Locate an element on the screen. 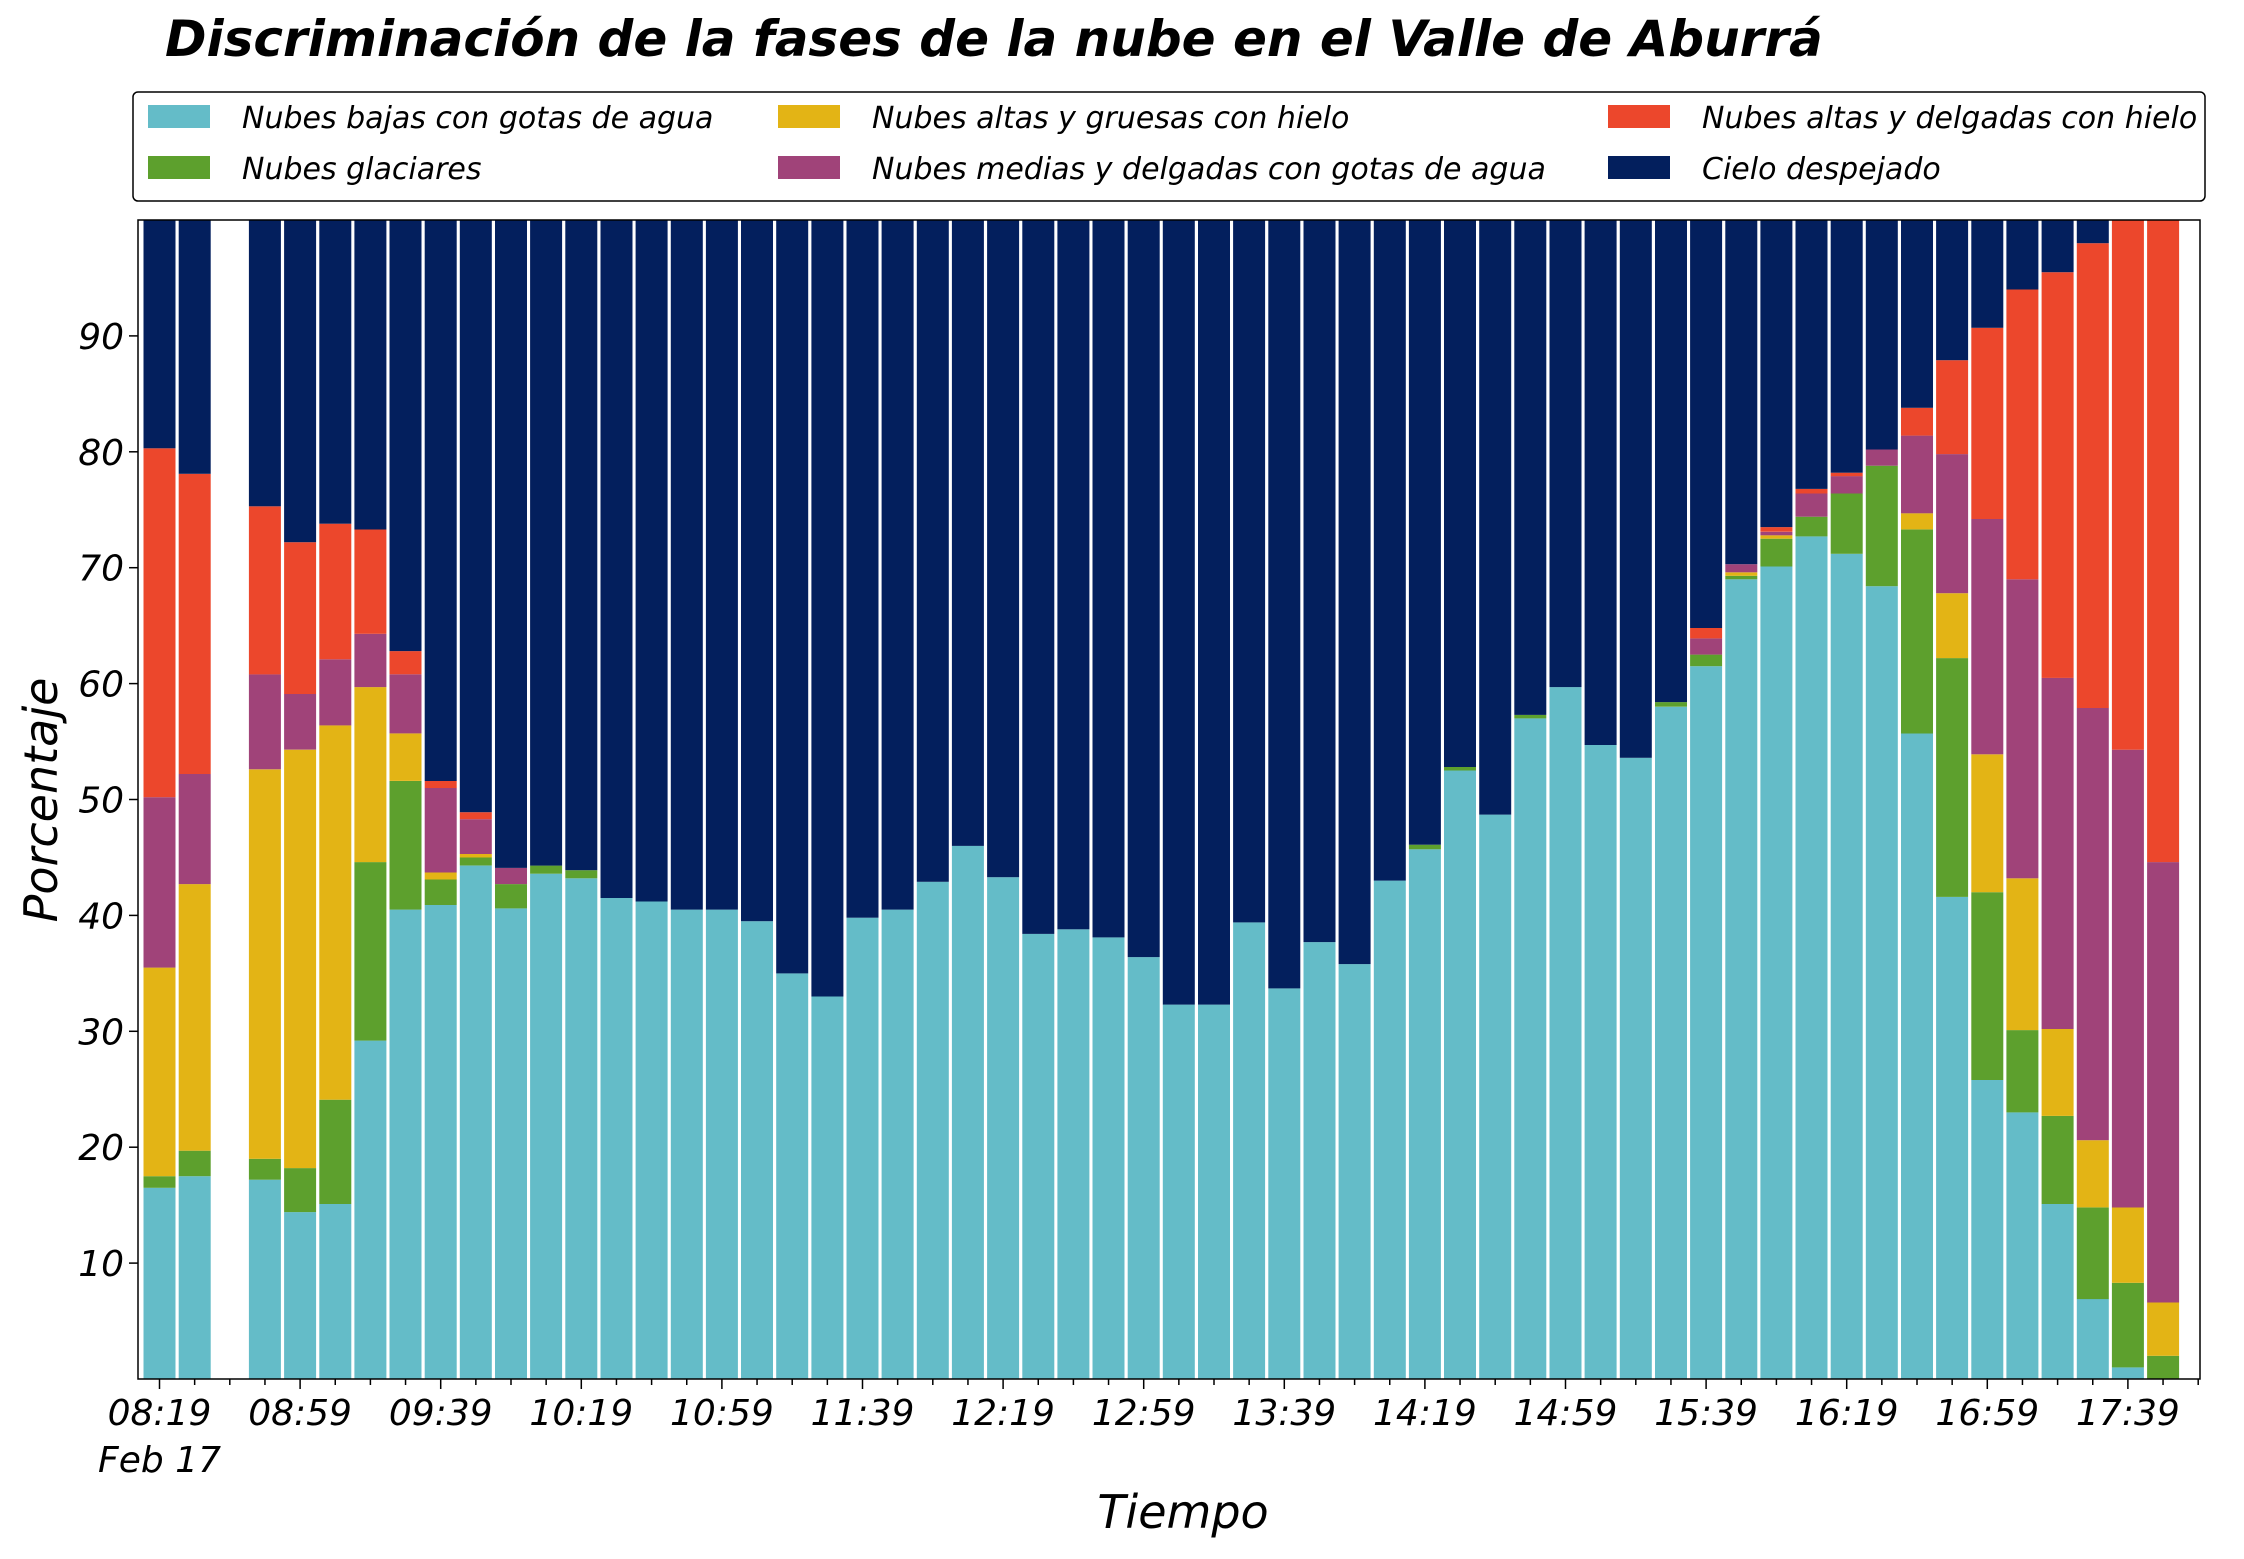 This screenshot has width=2244, height=1559. x-tick-label: 10:19 is located at coordinates (581, 1413).